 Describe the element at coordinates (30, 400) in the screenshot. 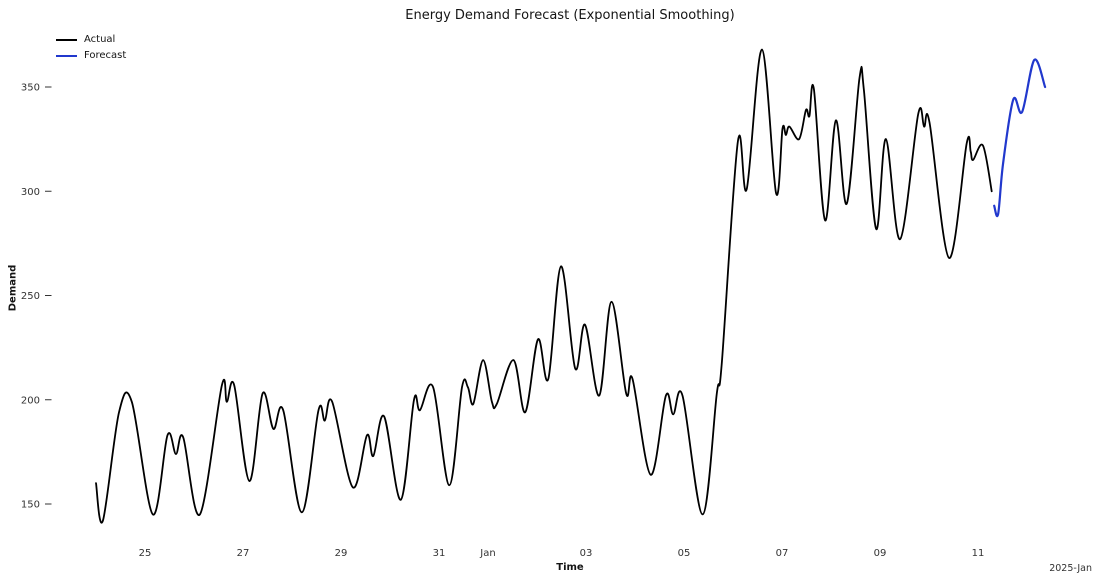

I see `y-tick-label: 200` at that location.